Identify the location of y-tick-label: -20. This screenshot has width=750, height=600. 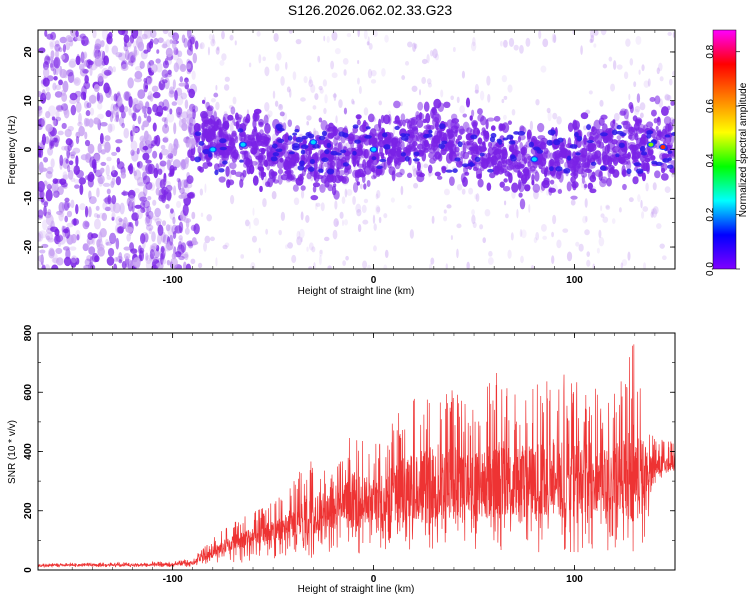
(28, 246).